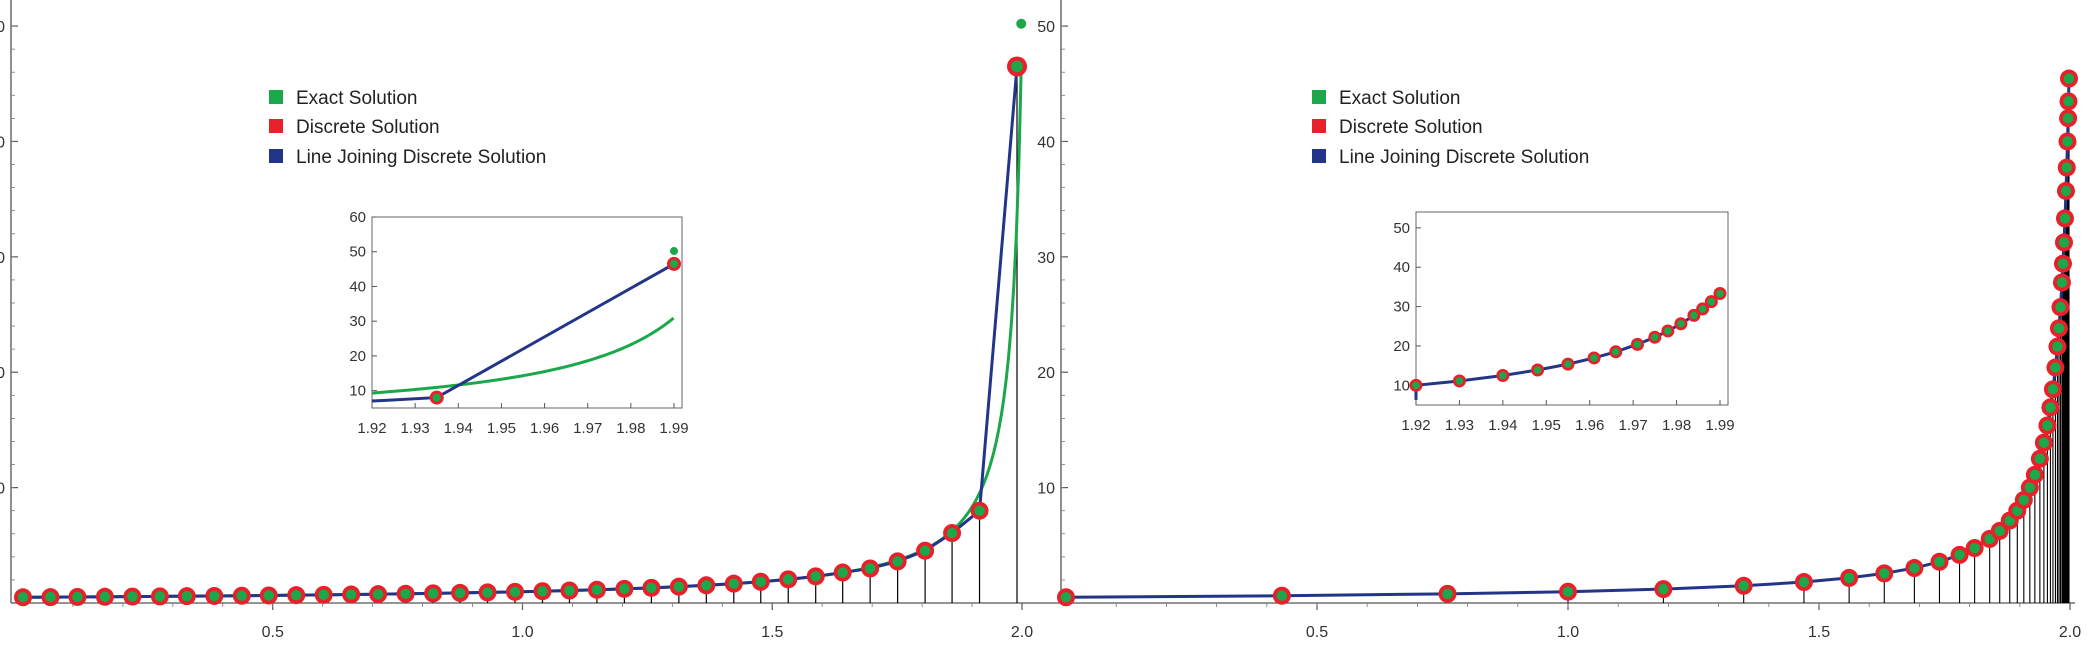  I want to click on inset-y-tick-label: 10, so click(357, 391).